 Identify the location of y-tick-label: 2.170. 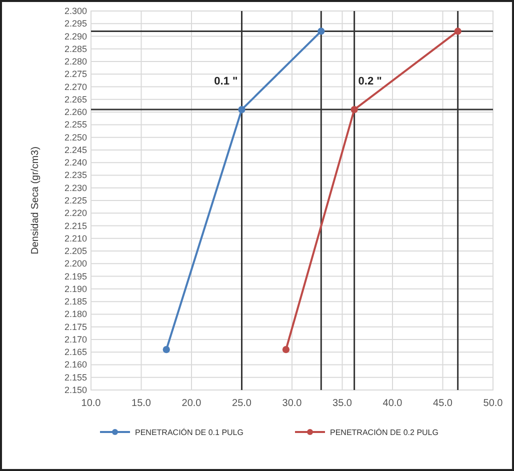
(75, 339).